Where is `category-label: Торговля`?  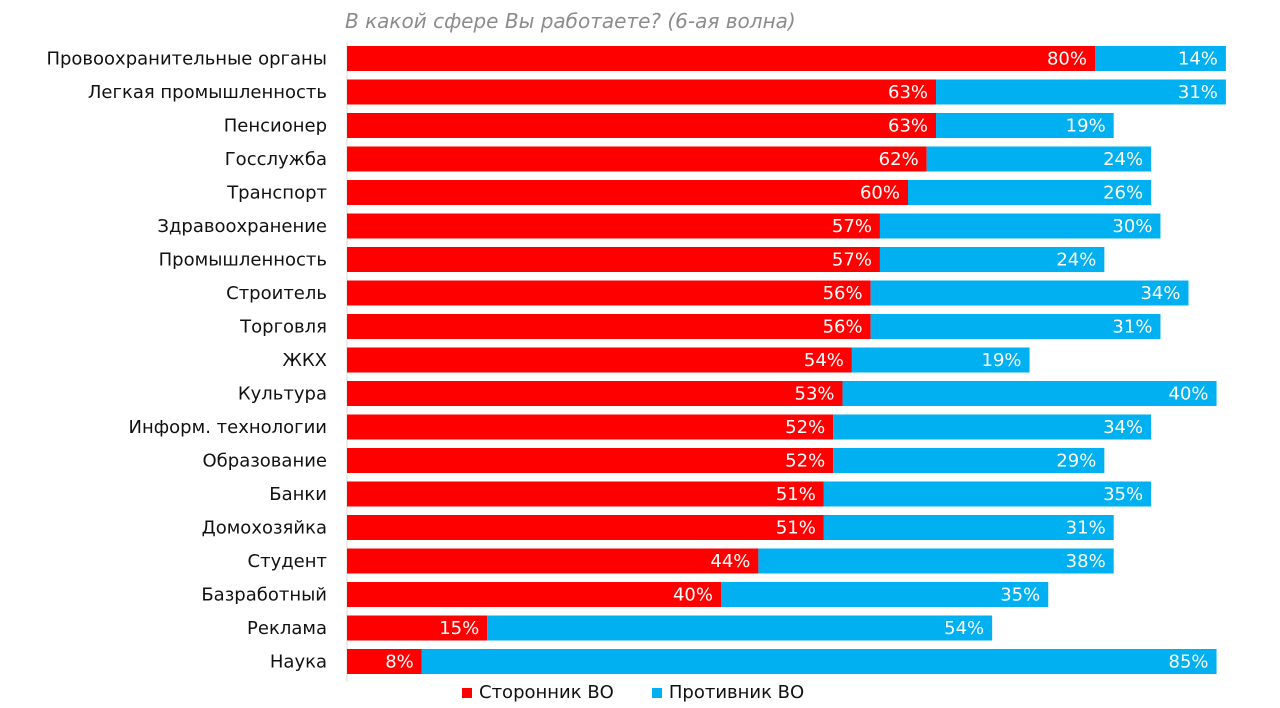
category-label: Торговля is located at coordinates (283, 327).